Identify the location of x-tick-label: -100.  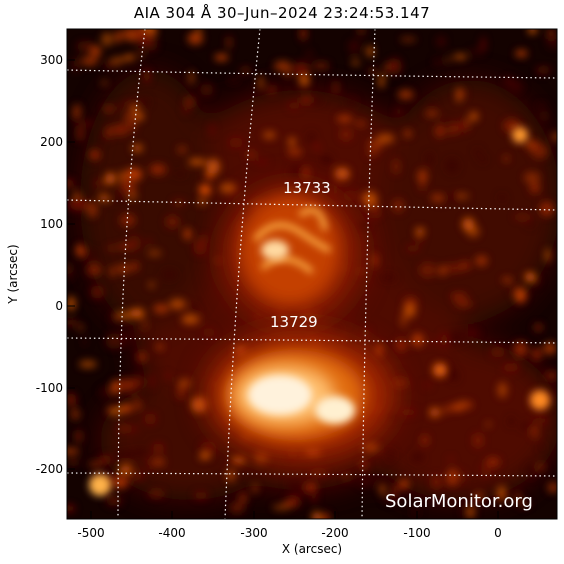
(416, 533).